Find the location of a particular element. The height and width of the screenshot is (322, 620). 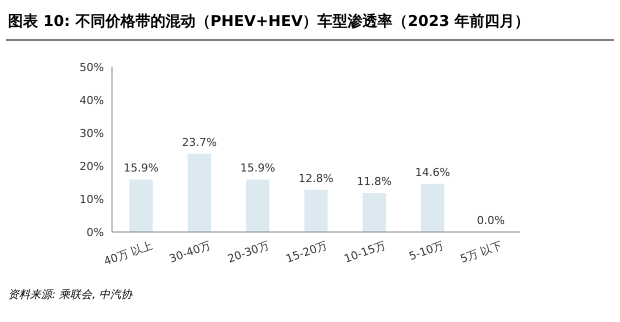

y-tick-label: 10% is located at coordinates (92, 199).